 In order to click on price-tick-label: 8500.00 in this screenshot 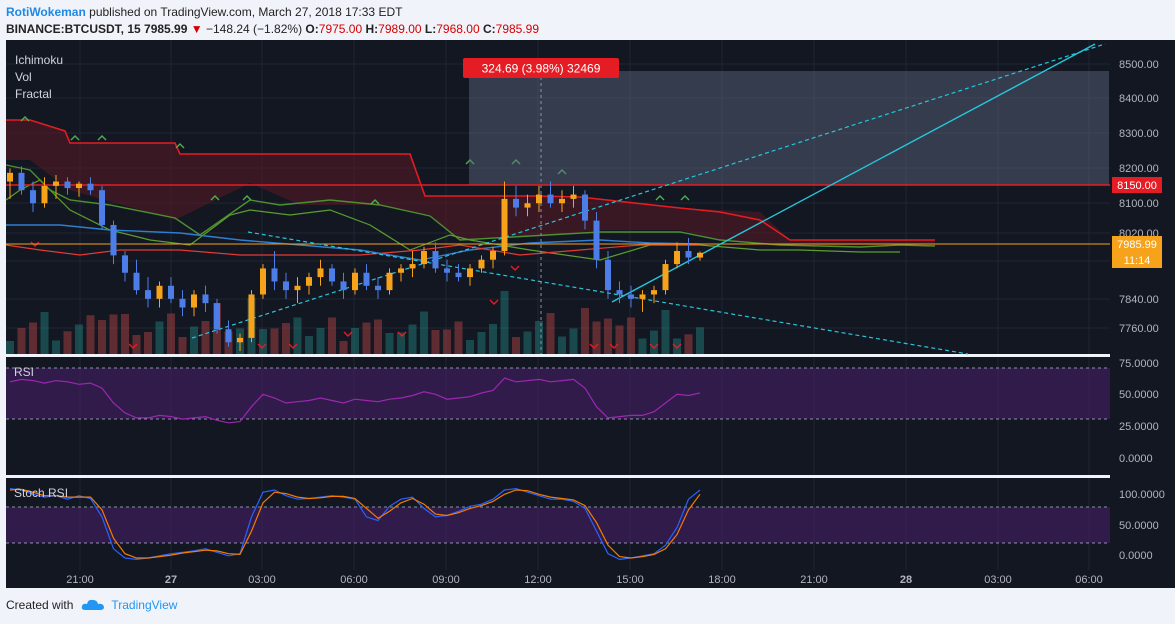, I will do `click(1139, 65)`.